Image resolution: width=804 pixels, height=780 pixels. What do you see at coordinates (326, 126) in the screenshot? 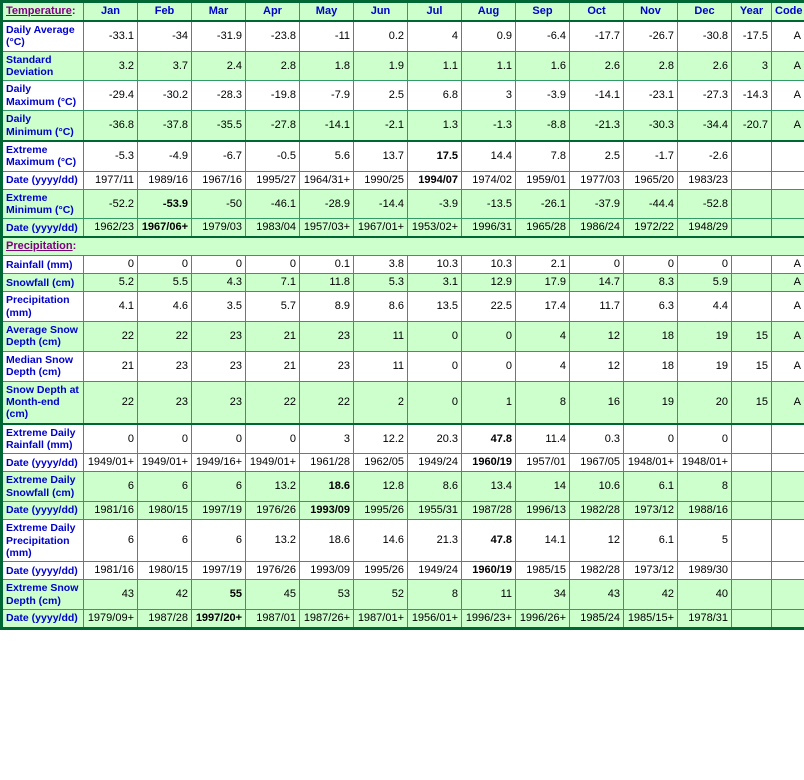
I see `month-value-cell: -14.1` at bounding box center [326, 126].